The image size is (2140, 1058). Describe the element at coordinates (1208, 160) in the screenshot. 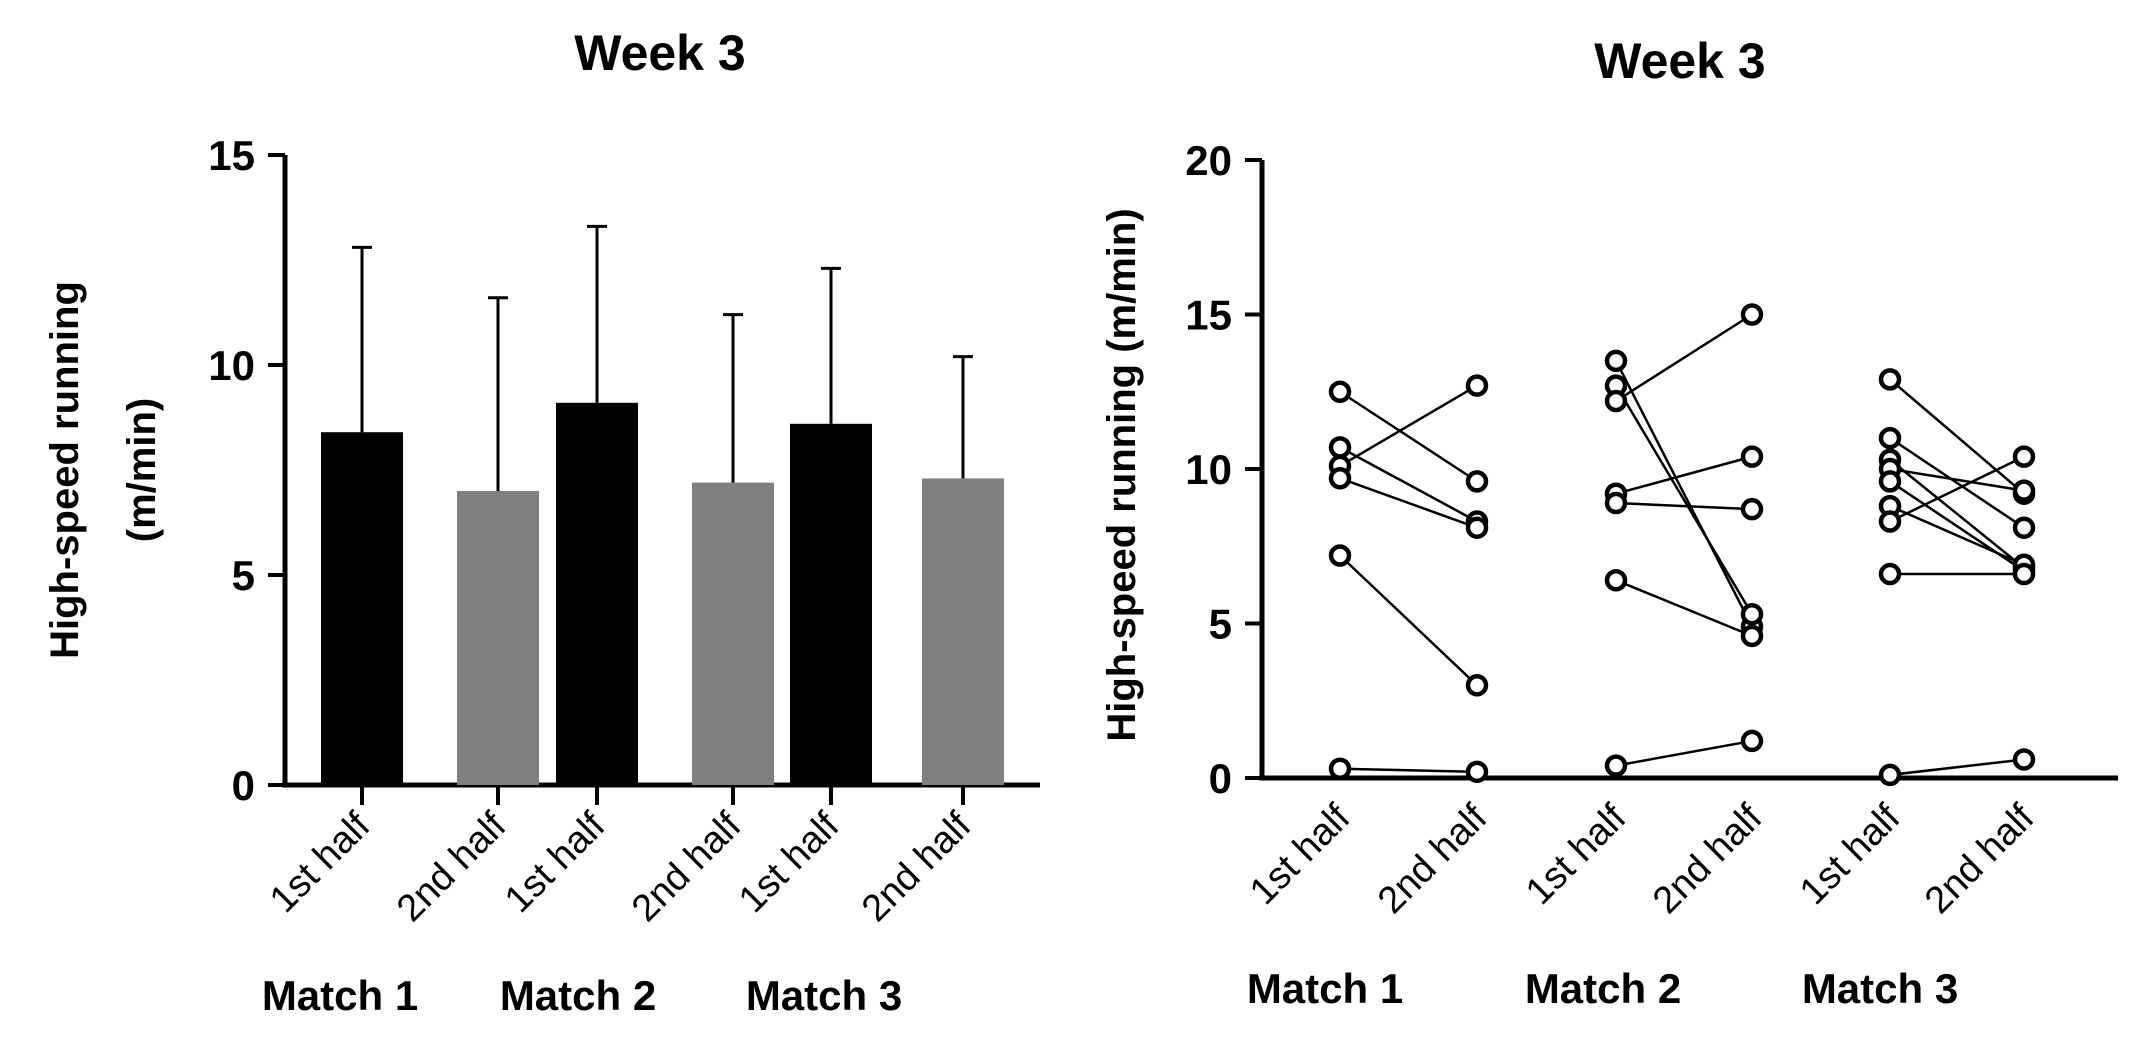

I see `y-tick-label: 20` at that location.